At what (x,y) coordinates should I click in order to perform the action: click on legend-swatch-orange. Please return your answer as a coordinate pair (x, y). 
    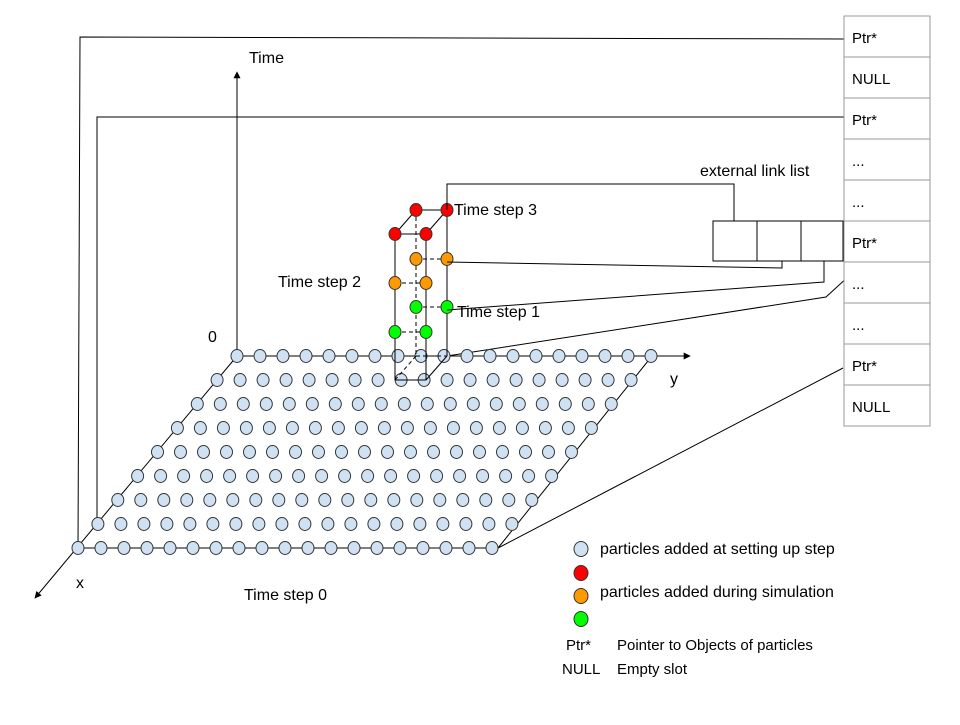
    Looking at the image, I should click on (581, 596).